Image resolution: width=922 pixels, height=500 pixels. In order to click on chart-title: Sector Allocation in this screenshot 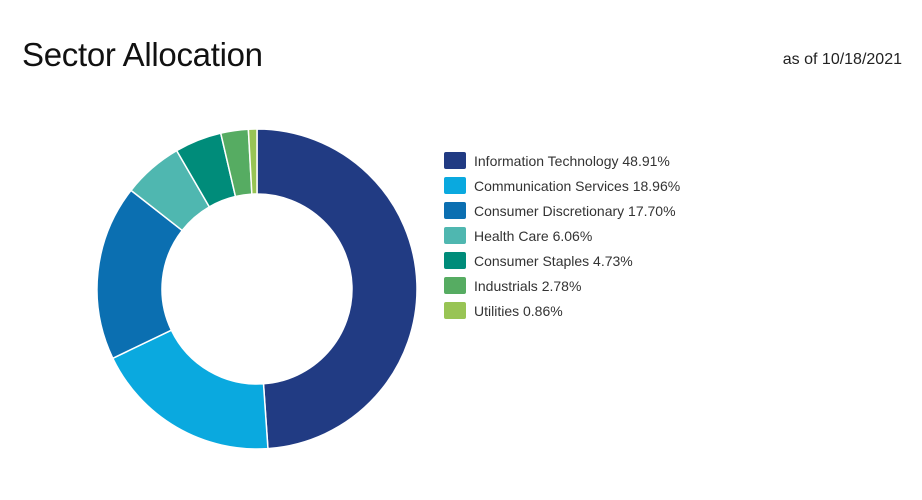, I will do `click(142, 54)`.